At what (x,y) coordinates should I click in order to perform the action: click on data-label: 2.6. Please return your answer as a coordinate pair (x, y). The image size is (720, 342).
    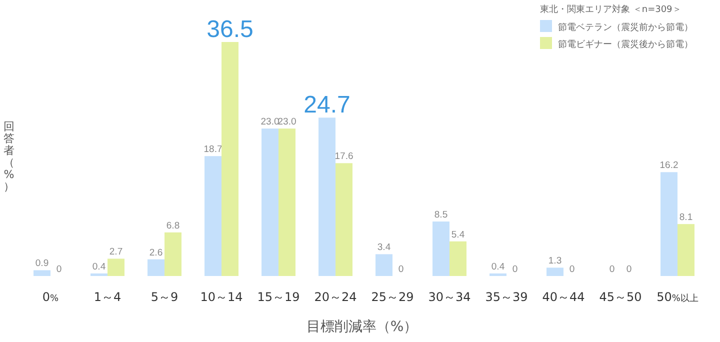
    Looking at the image, I should click on (156, 252).